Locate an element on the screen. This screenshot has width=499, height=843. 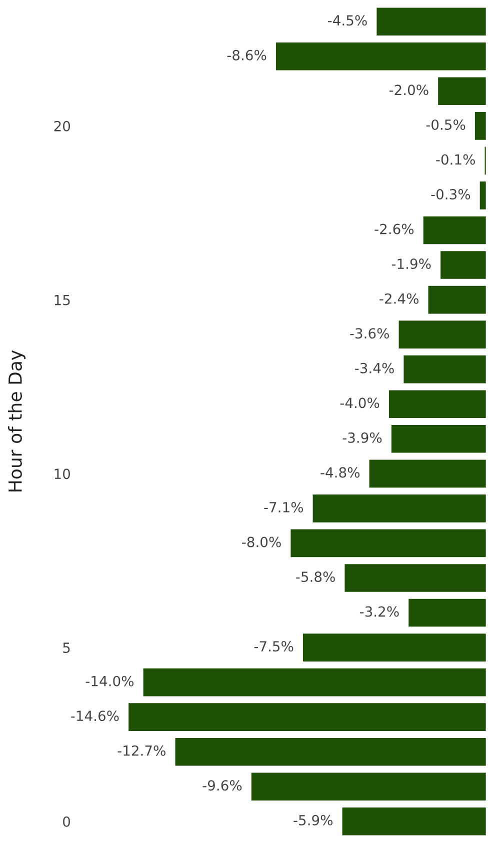
data-label: -4.8% is located at coordinates (340, 472).